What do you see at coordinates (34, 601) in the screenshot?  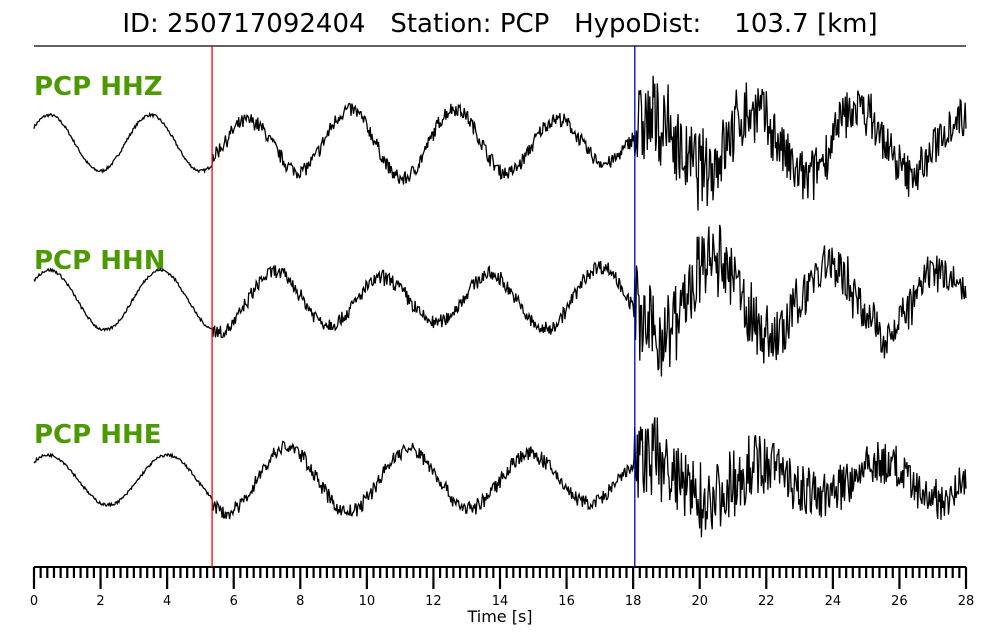 I see `x-tick-label: 0` at bounding box center [34, 601].